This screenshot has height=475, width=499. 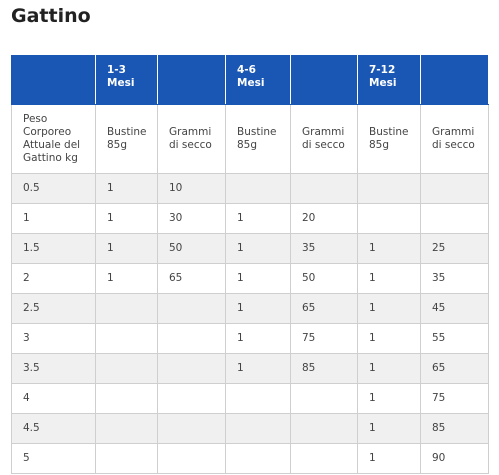 I want to click on group-row: 1-3 Mesi 4-6 Mesi 7-12 Mesi, so click(x=250, y=80).